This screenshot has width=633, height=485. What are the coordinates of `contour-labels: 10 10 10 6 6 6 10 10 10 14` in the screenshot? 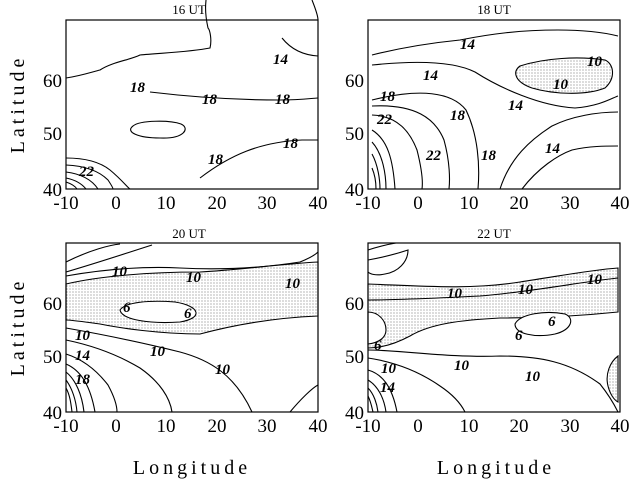 It's located at (488, 334).